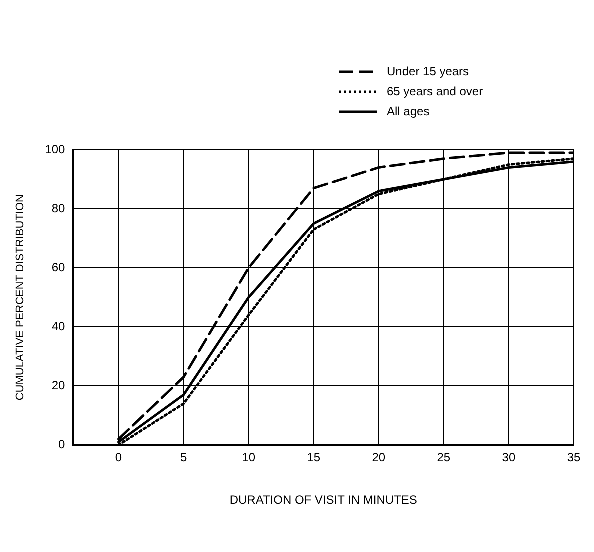 This screenshot has height=552, width=594. What do you see at coordinates (59, 267) in the screenshot?
I see `y-tick-label: 60` at bounding box center [59, 267].